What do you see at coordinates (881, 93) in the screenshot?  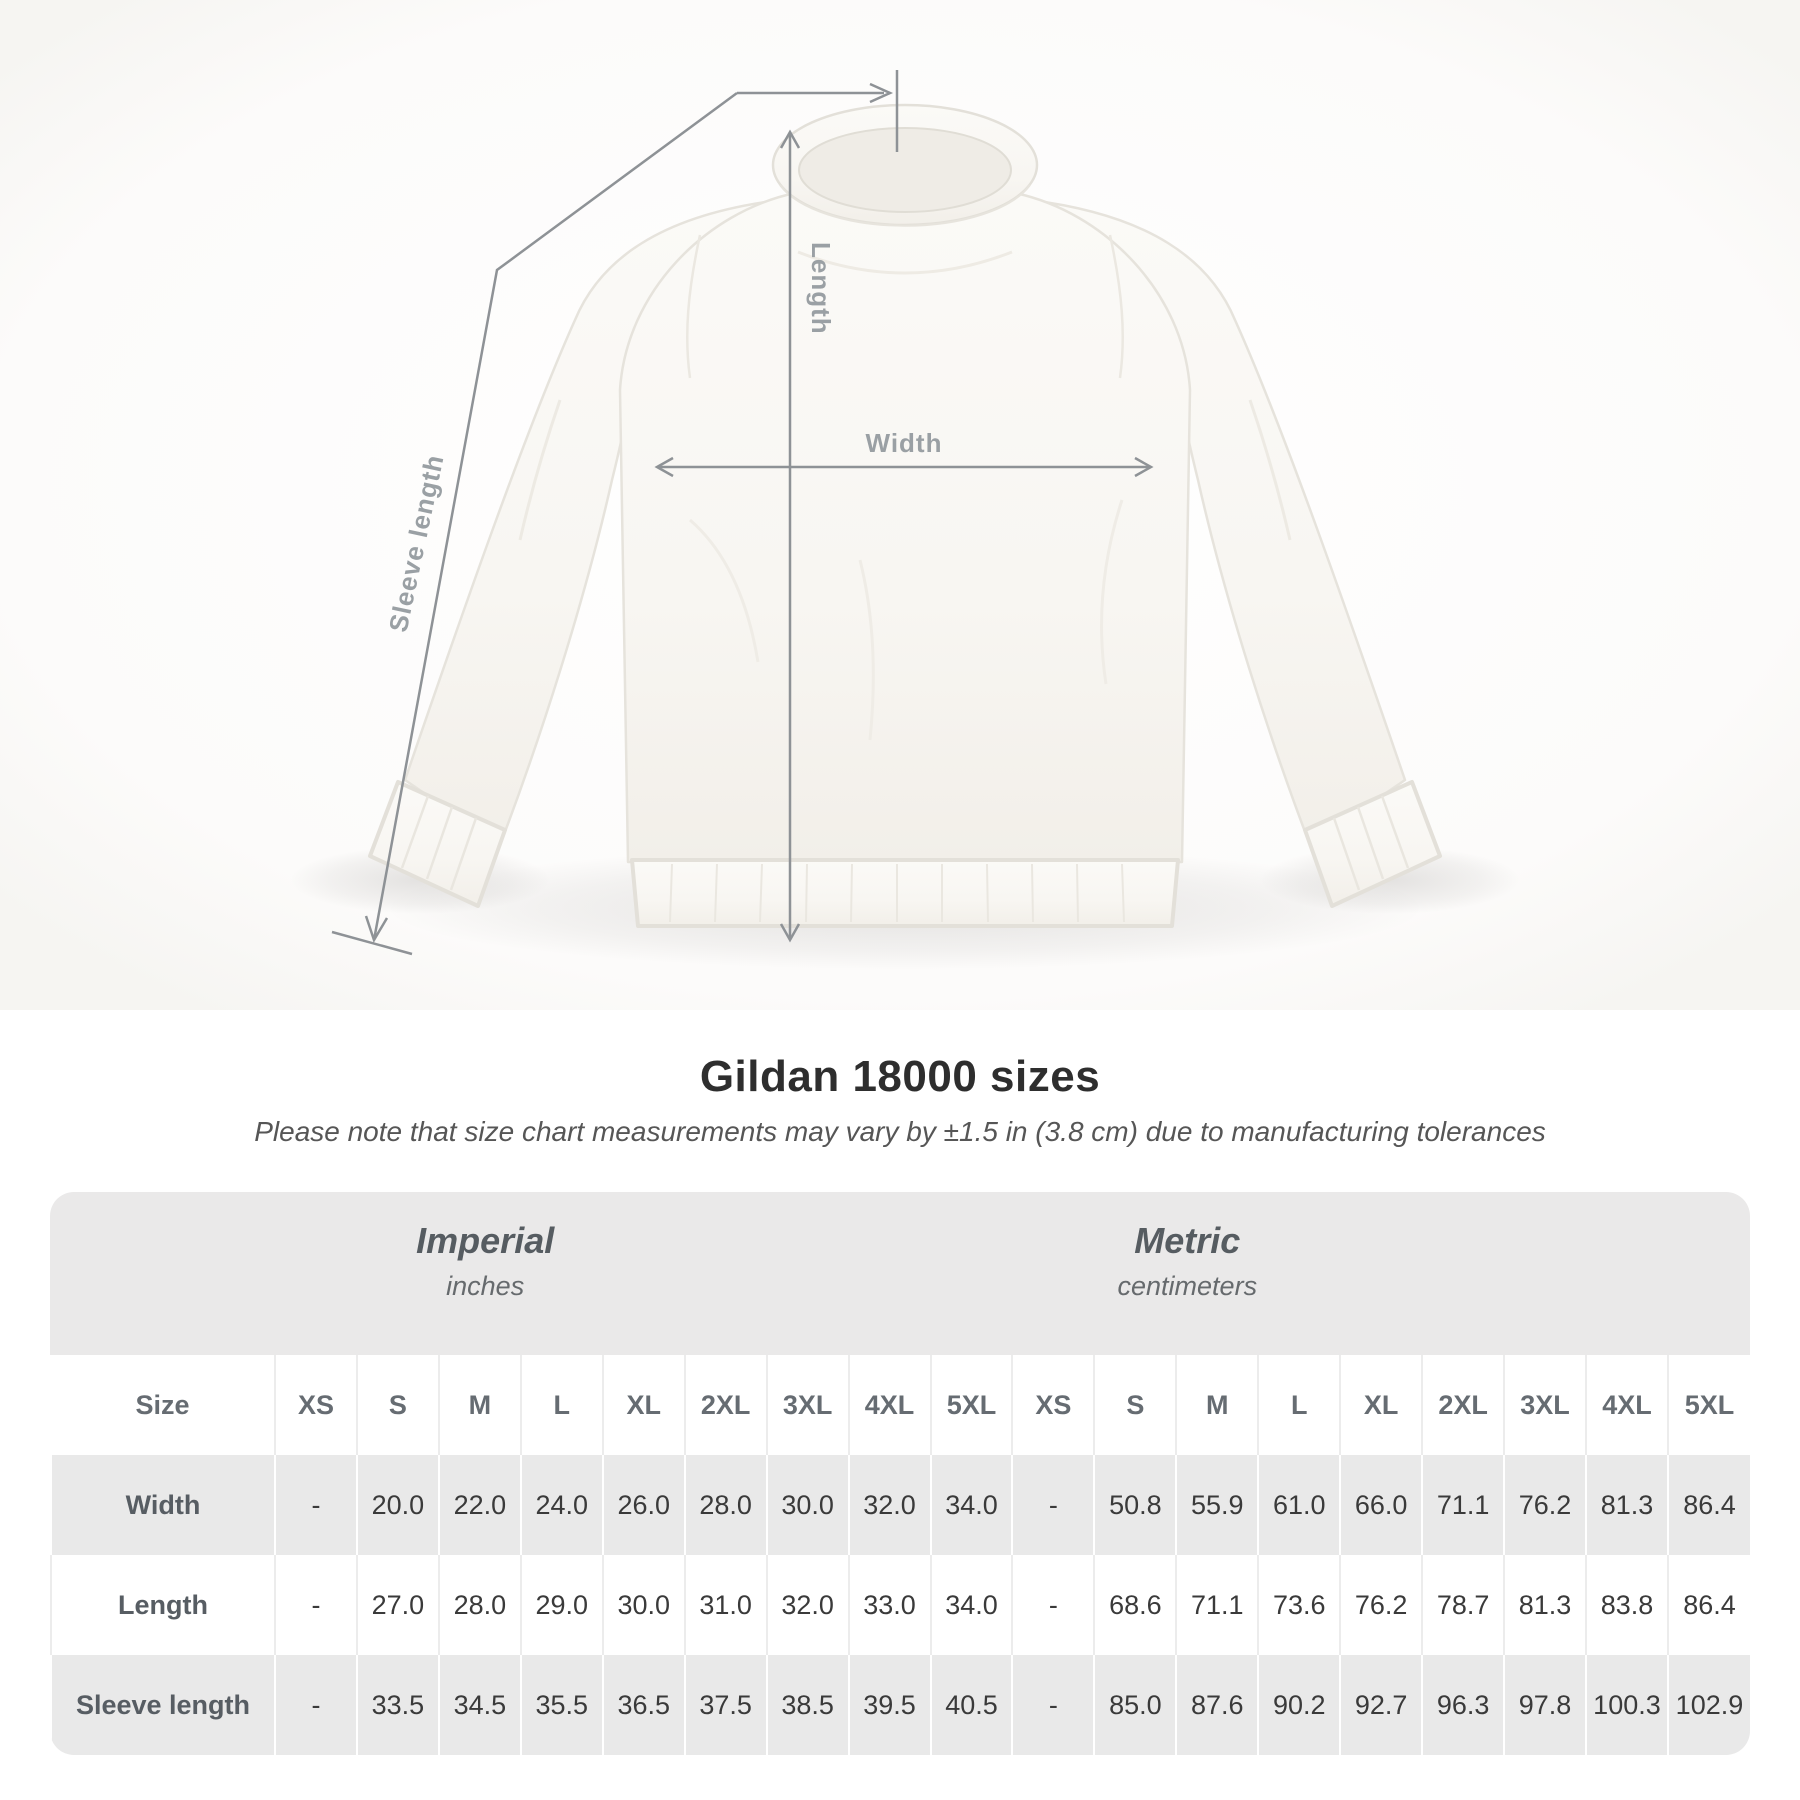 I see `top-reference-arrowhead` at bounding box center [881, 93].